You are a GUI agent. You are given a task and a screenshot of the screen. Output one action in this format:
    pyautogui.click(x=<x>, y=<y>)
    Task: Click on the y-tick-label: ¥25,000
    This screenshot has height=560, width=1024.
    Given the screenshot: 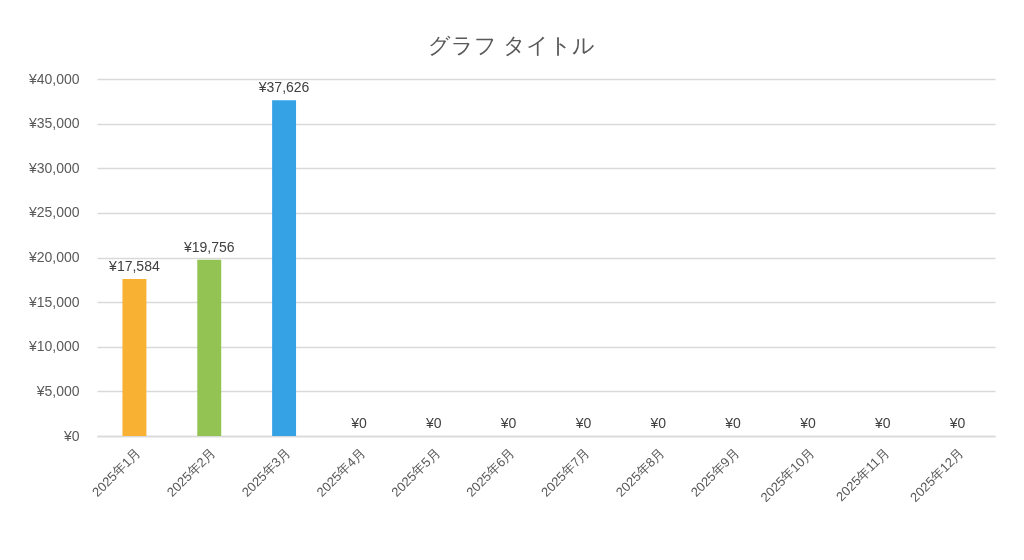 What is the action you would take?
    pyautogui.click(x=53, y=212)
    